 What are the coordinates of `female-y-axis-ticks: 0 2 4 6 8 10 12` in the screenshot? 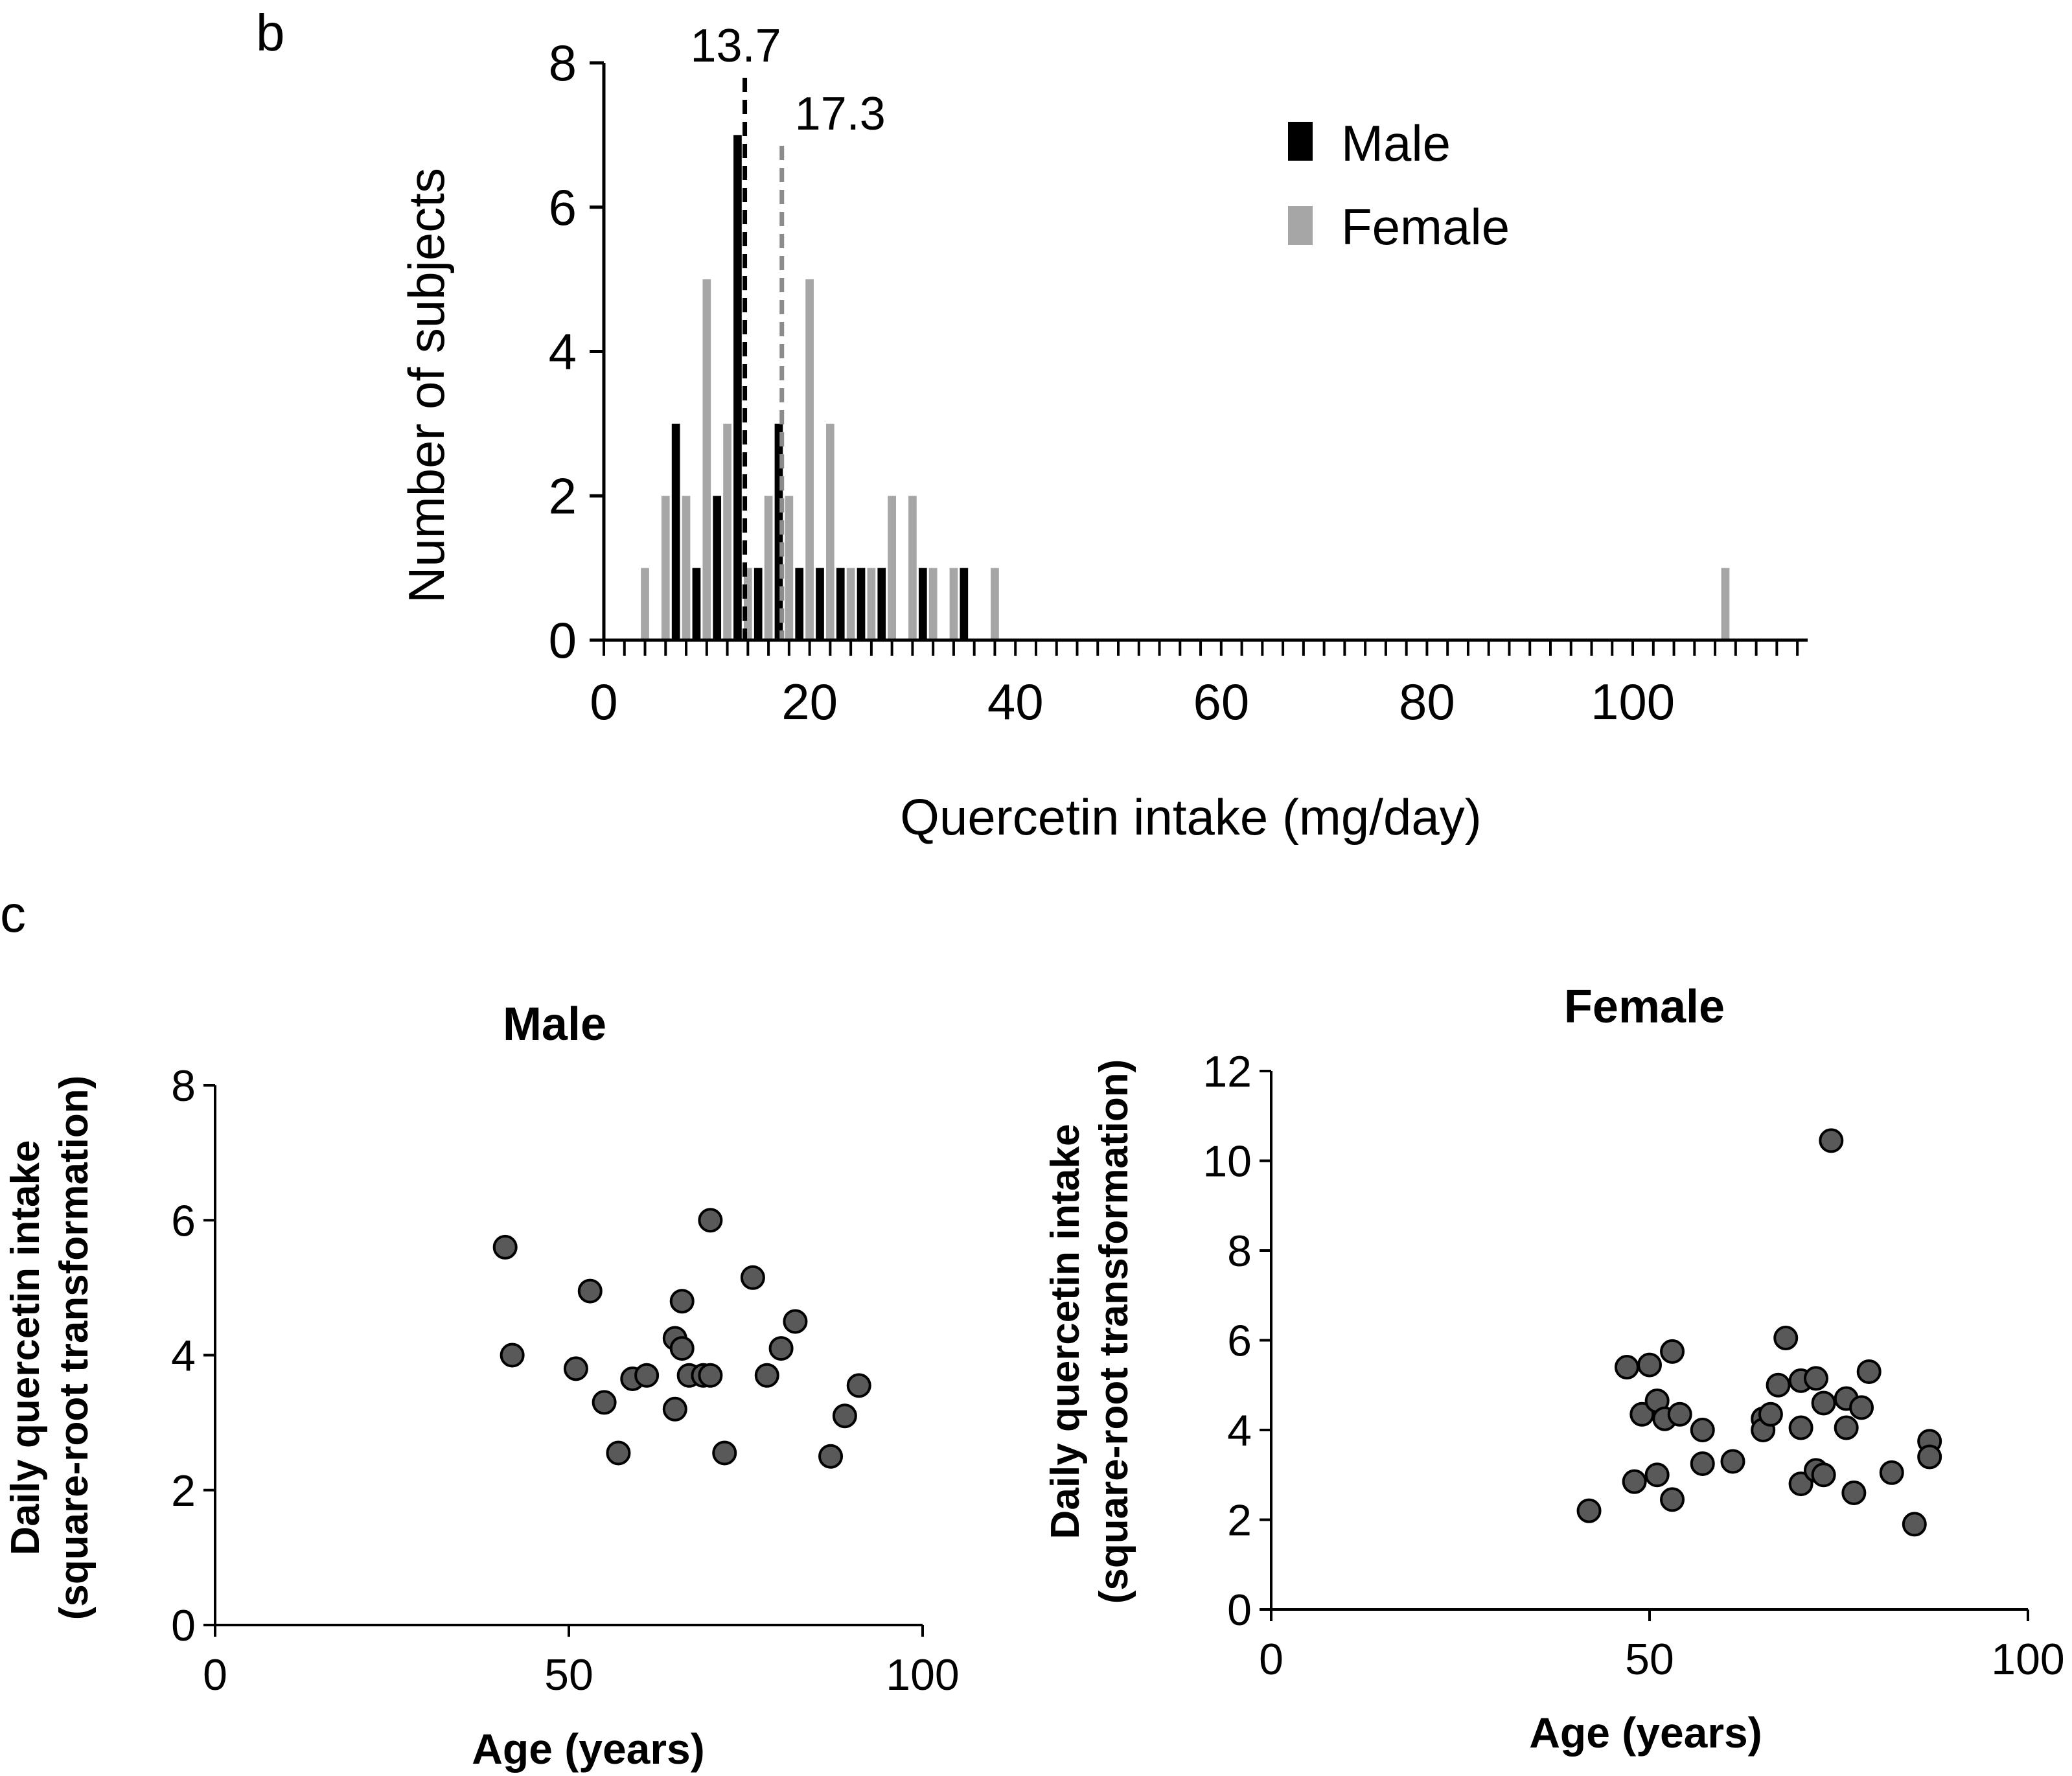 It's located at (1237, 1341).